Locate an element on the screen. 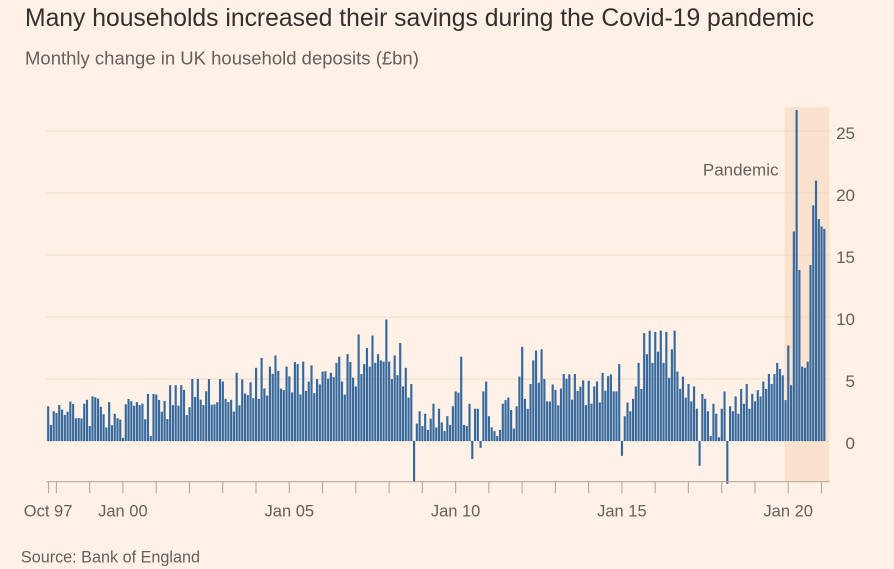 This screenshot has width=894, height=569. svg-text: 25 is located at coordinates (845, 133).